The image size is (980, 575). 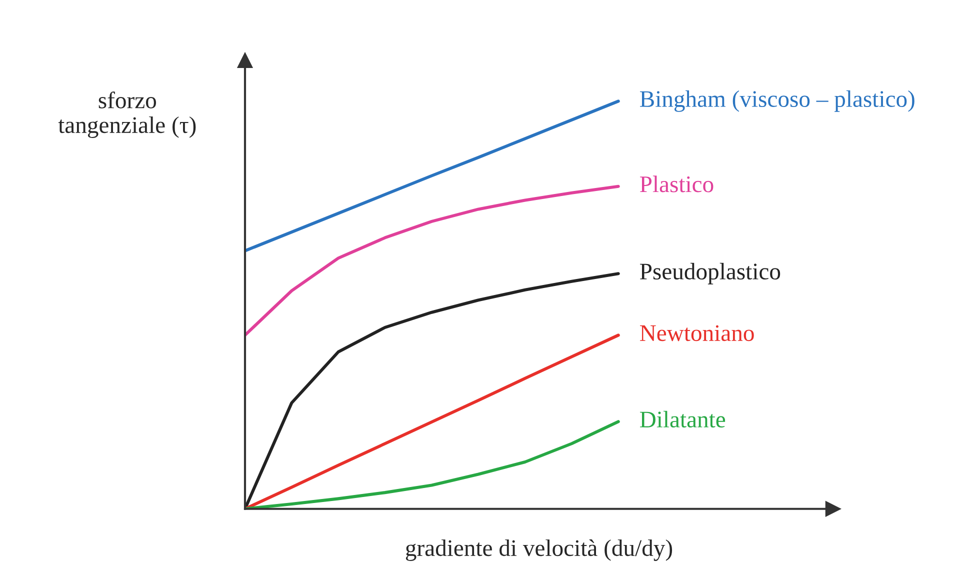 I want to click on series-label: Plastico, so click(x=677, y=184).